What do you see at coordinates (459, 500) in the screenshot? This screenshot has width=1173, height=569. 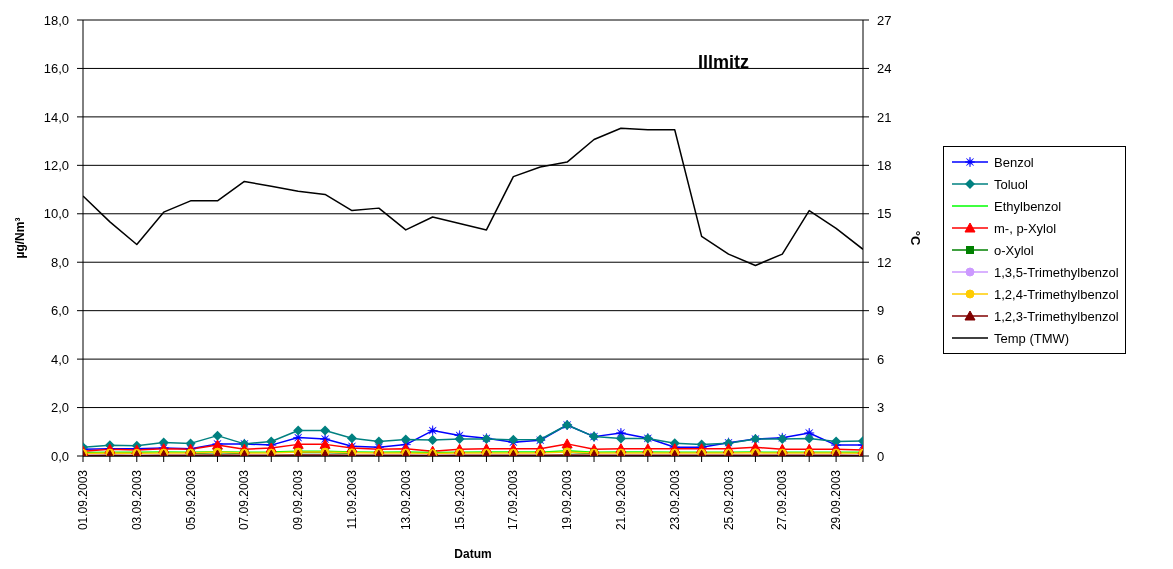 I see `x-tick-label: 15.09.2003` at bounding box center [459, 500].